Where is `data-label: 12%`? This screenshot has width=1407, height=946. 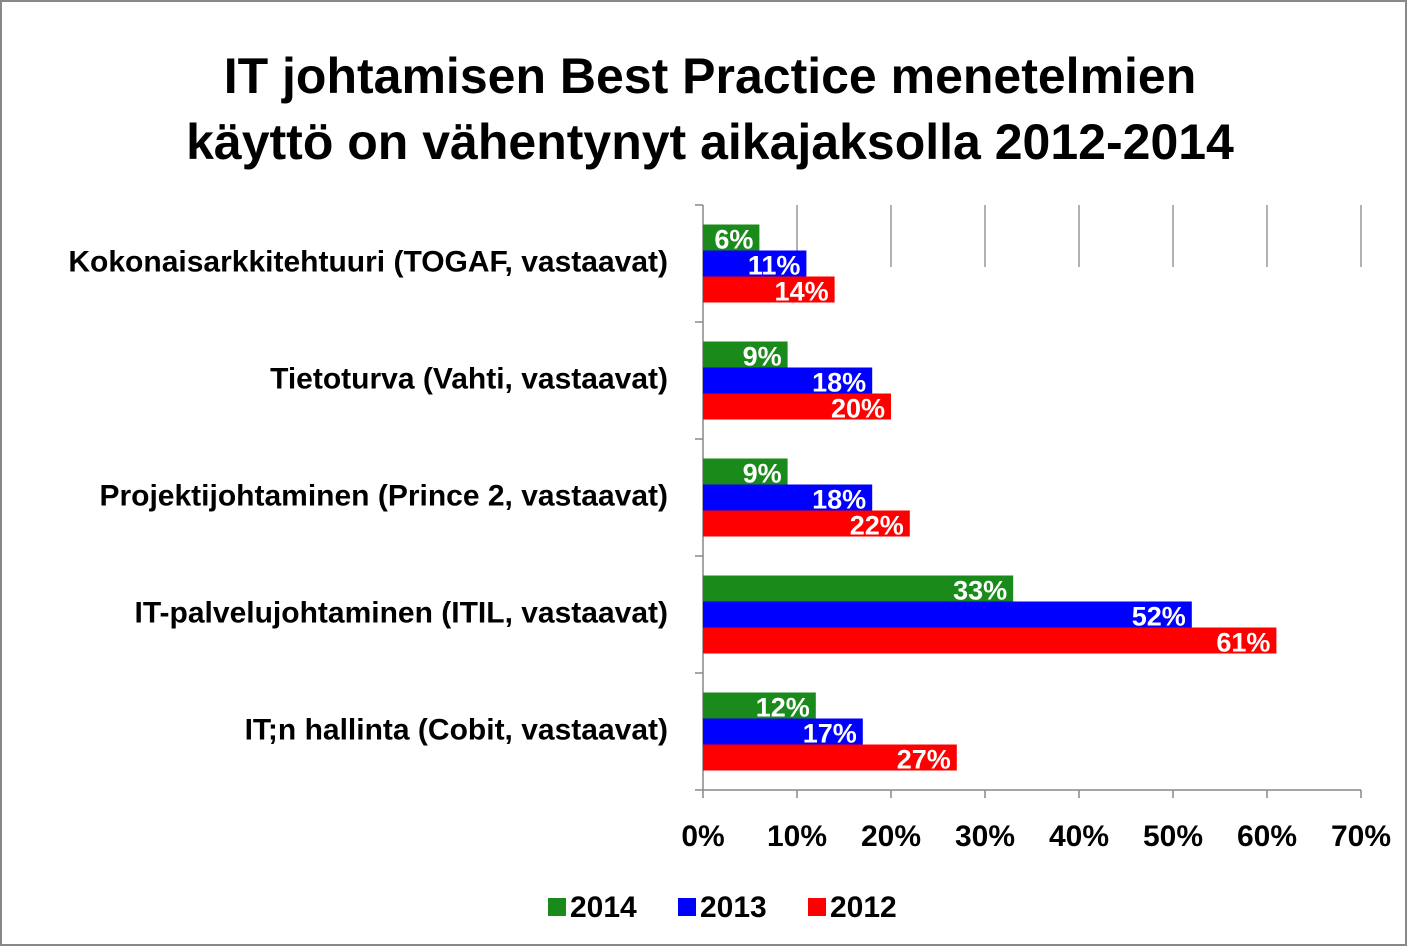 data-label: 12% is located at coordinates (783, 708).